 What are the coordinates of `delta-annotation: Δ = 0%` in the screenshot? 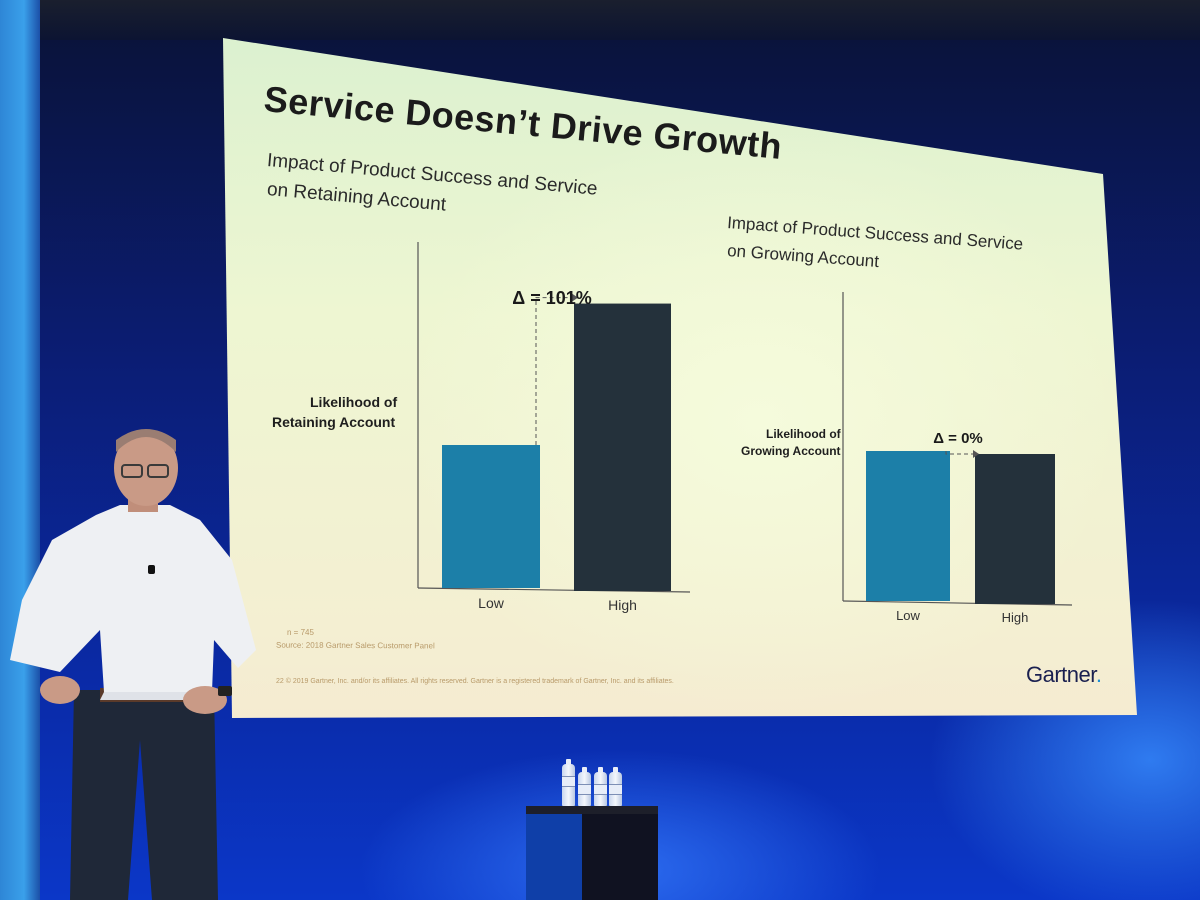 It's located at (958, 438).